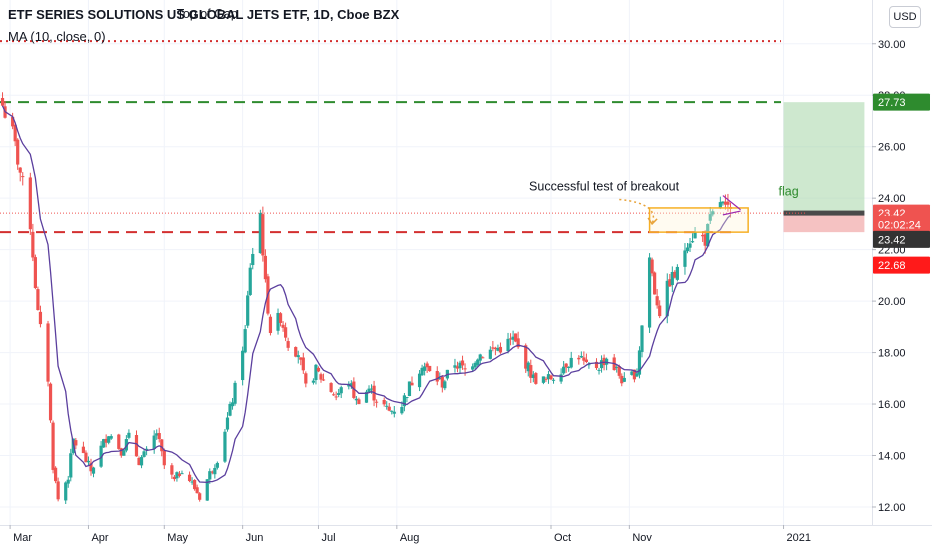  Describe the element at coordinates (824, 223) in the screenshot. I see `loss-zone` at that location.